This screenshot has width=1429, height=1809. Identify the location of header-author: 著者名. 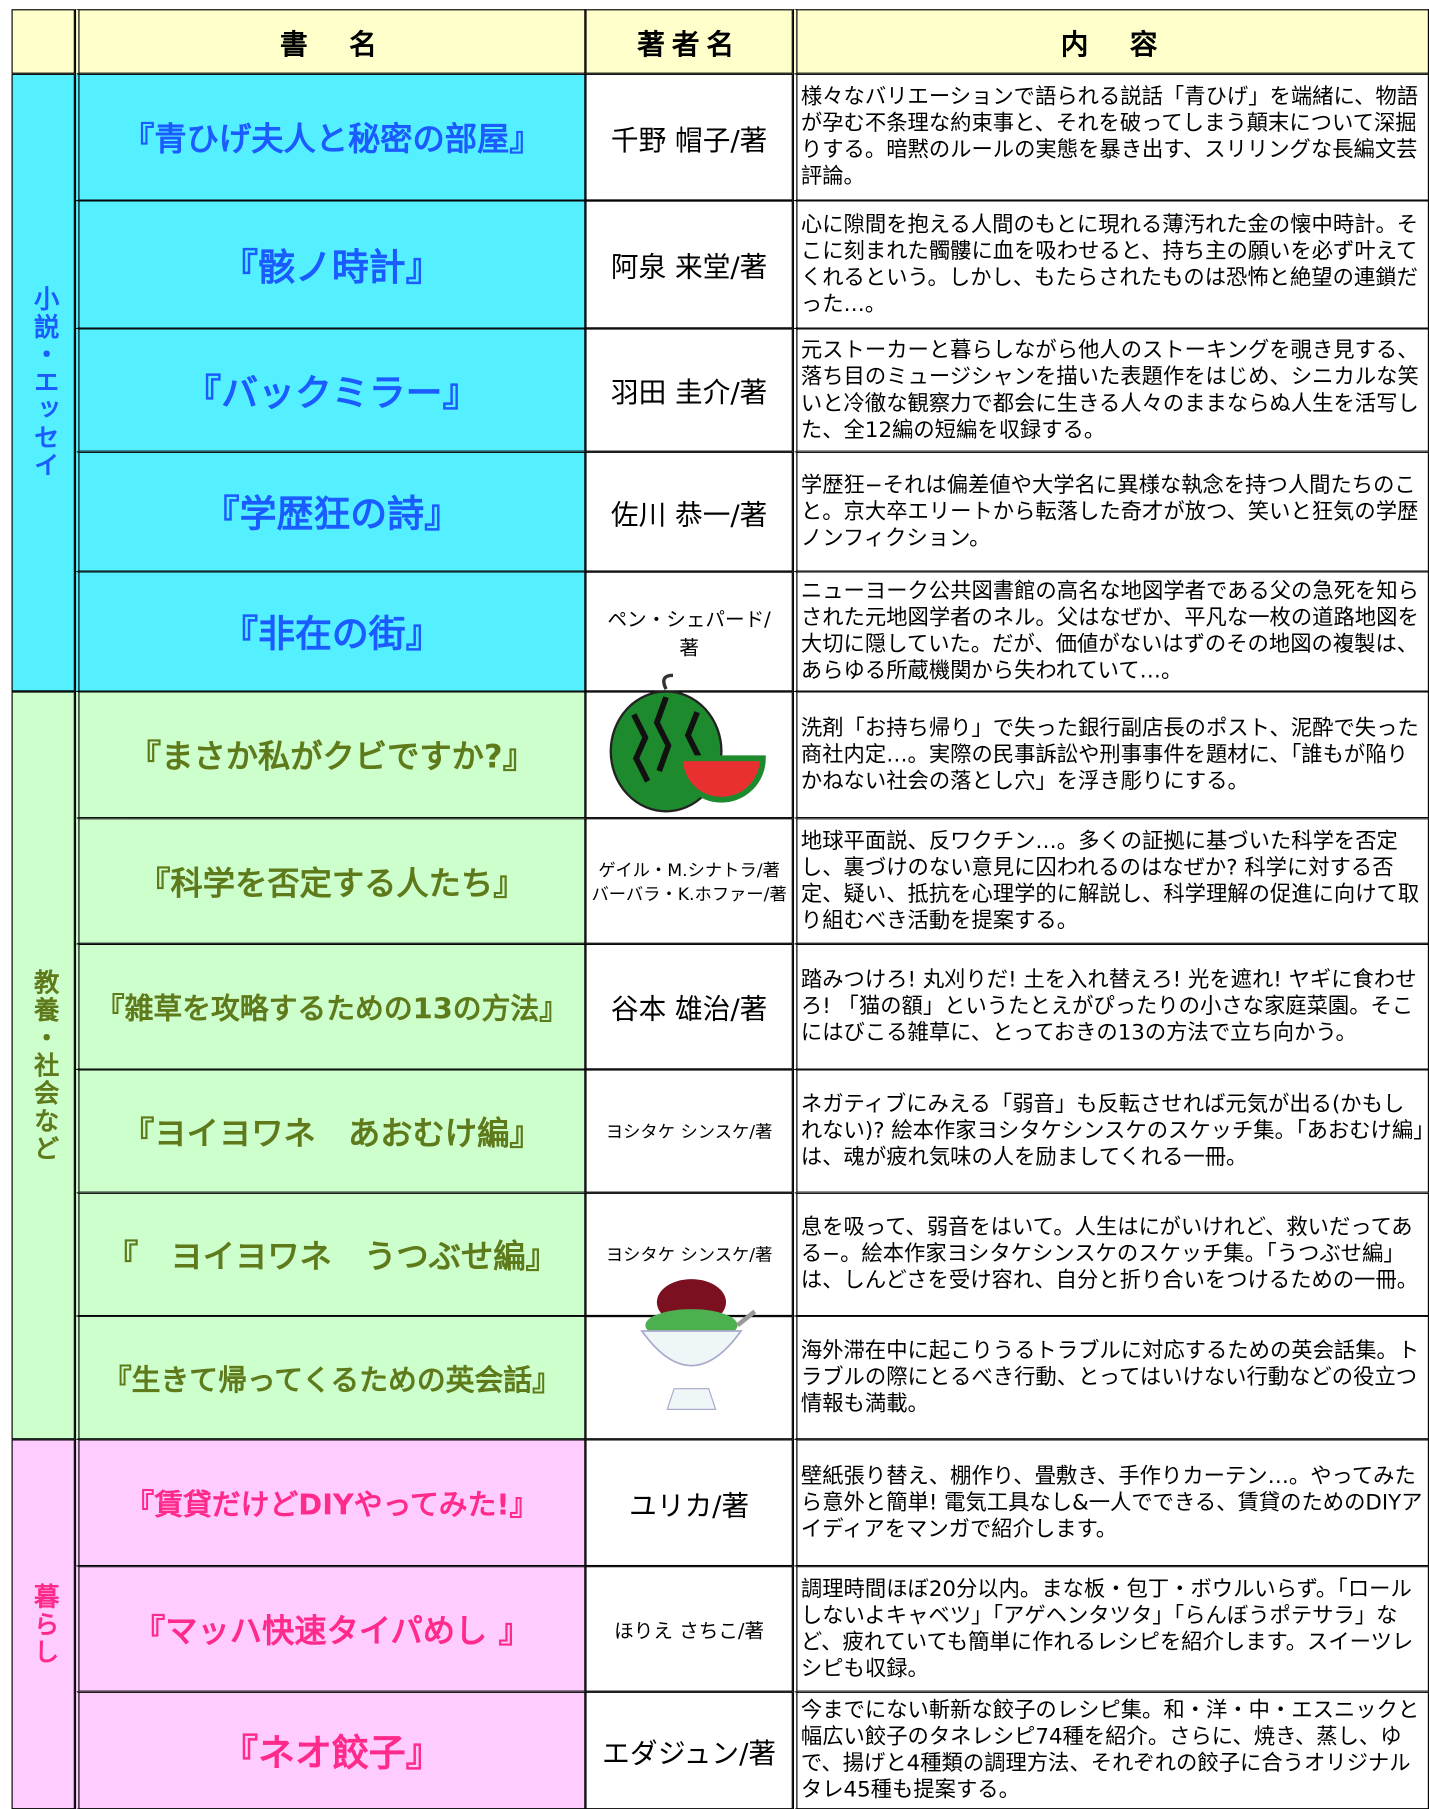
(689, 41).